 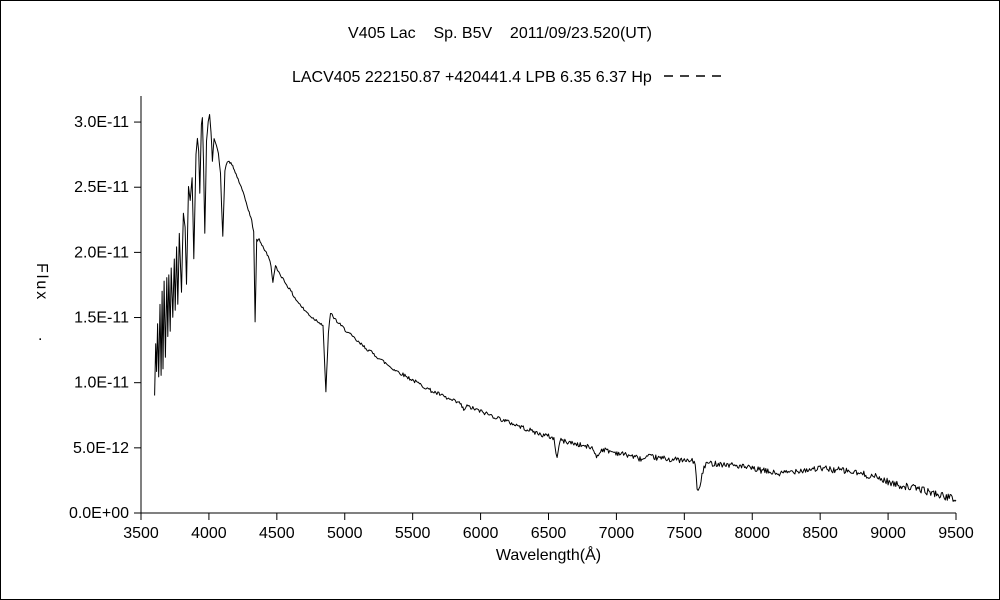 What do you see at coordinates (888, 533) in the screenshot?
I see `x-tick-label: 9000` at bounding box center [888, 533].